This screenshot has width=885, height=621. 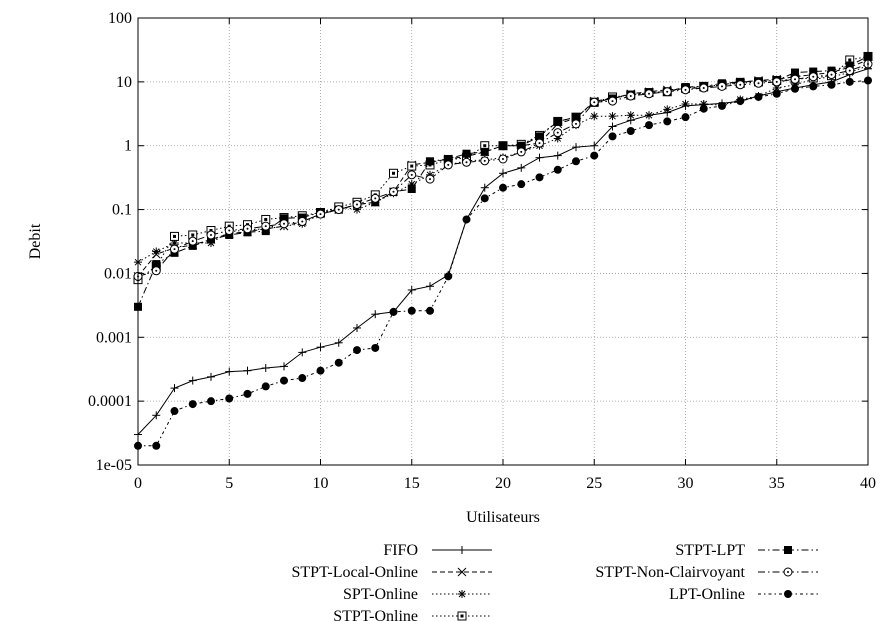 What do you see at coordinates (437, 550) in the screenshot?
I see `legend-entry: FIFO` at bounding box center [437, 550].